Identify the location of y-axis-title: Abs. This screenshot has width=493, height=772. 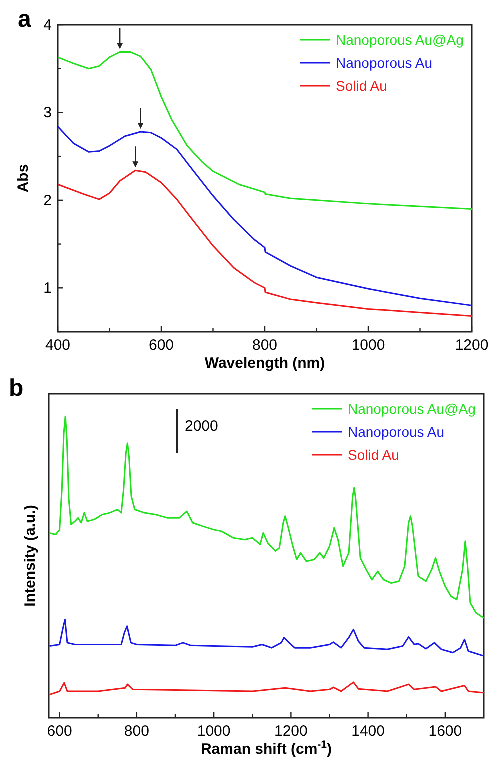
(23, 178).